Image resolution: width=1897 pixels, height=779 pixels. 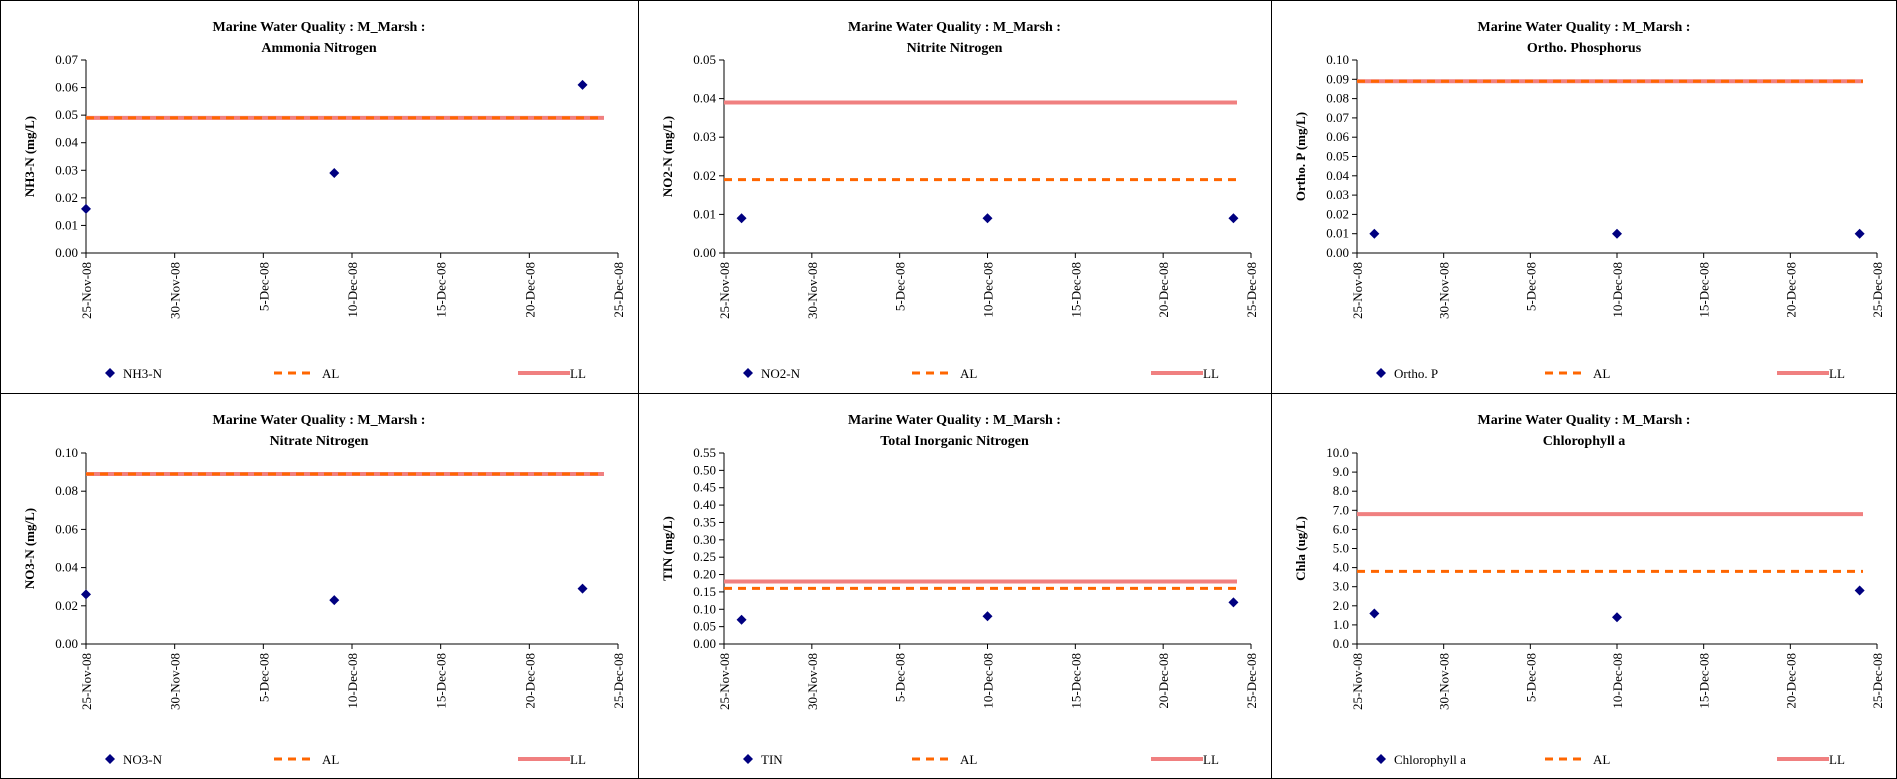 What do you see at coordinates (704, 574) in the screenshot?
I see `y-tick-label: 0.20` at bounding box center [704, 574].